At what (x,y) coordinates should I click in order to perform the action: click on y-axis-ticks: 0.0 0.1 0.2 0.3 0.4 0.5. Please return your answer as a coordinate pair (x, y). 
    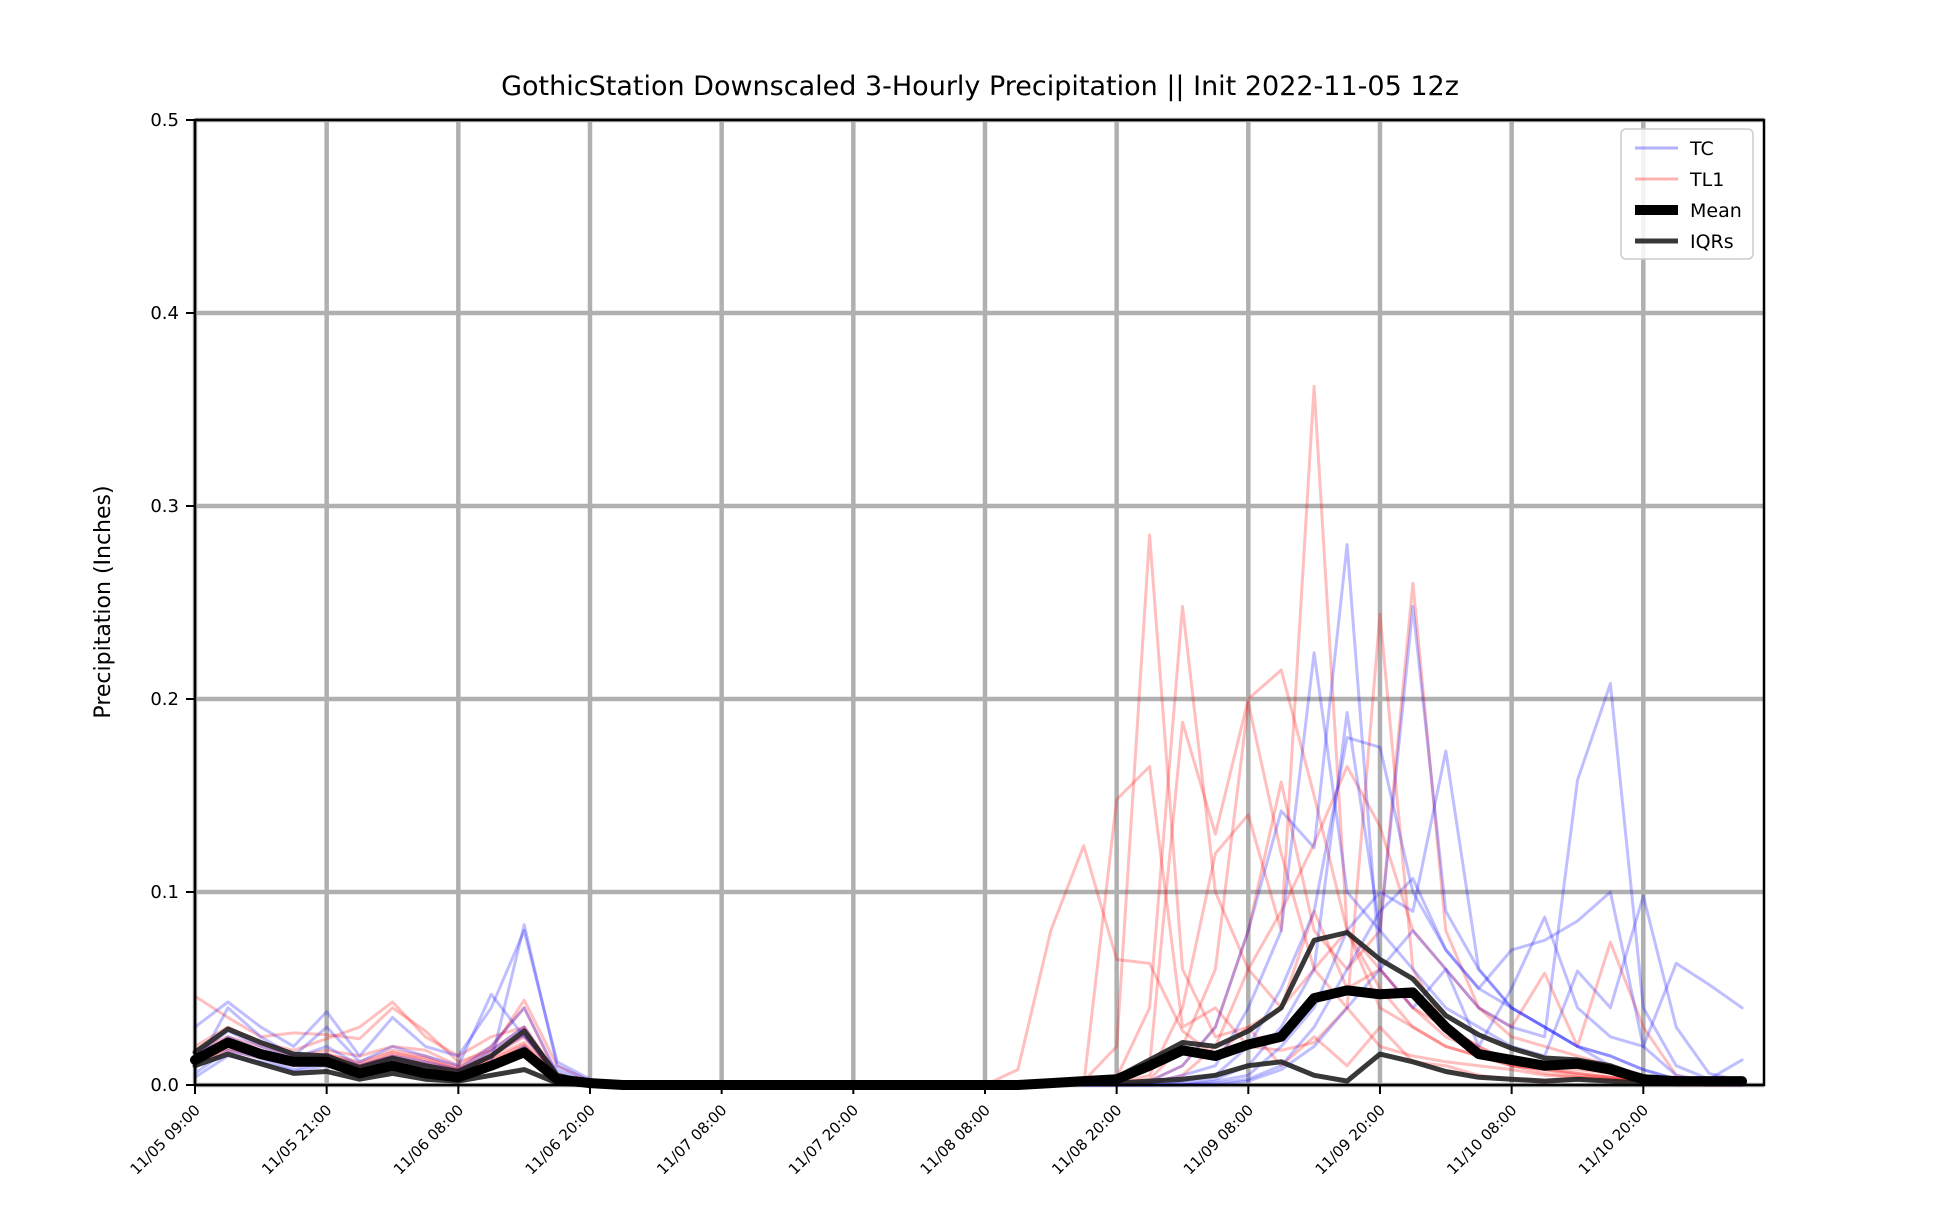
    Looking at the image, I should click on (172, 603).